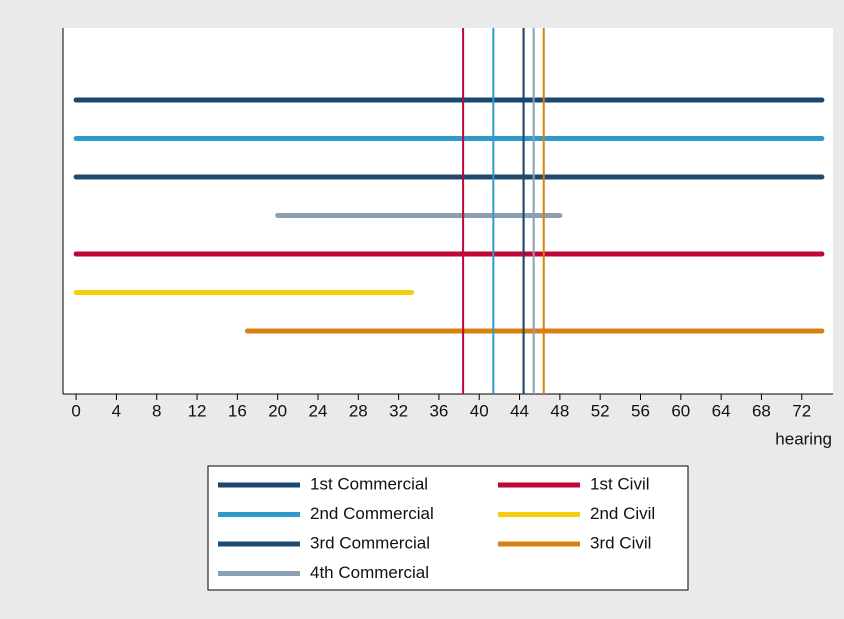  Describe the element at coordinates (369, 572) in the screenshot. I see `legend-label: 4th Commercial` at that location.